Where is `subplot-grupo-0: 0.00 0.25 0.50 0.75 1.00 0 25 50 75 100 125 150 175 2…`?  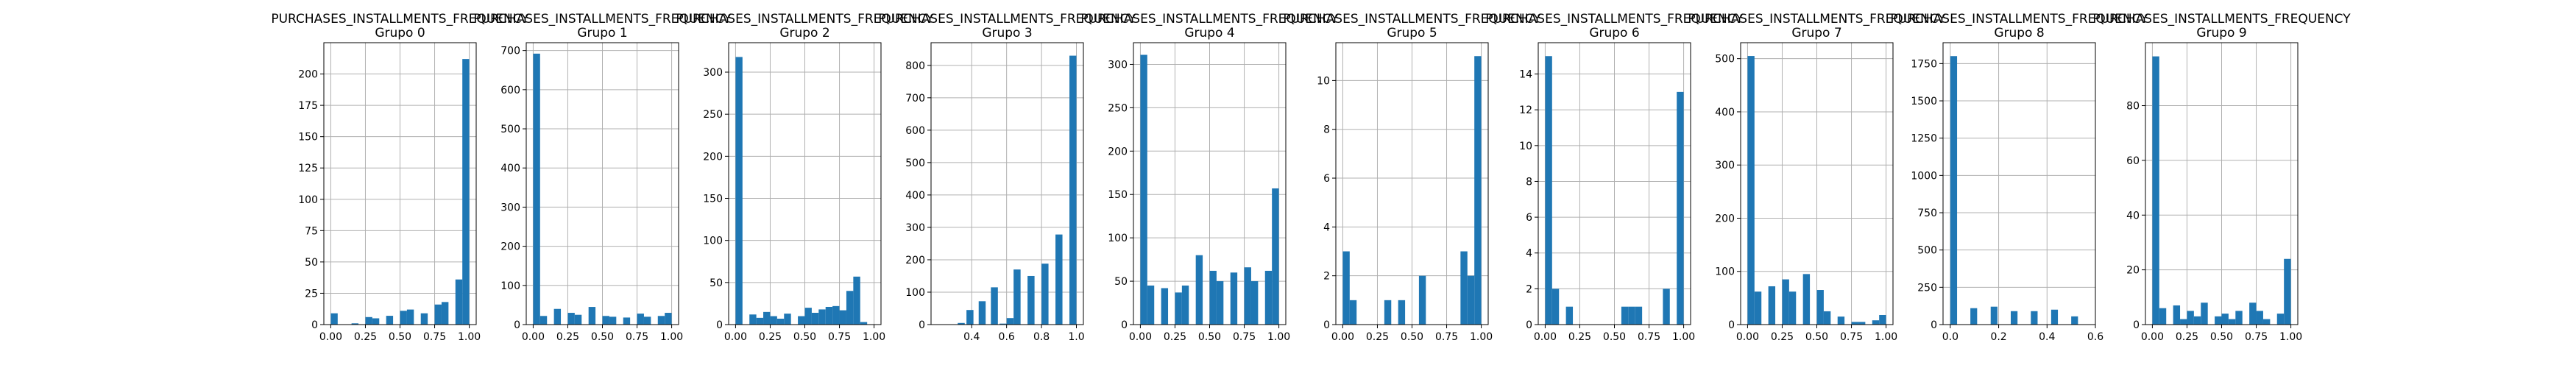 subplot-grupo-0: 0.00 0.25 0.50 0.75 1.00 0 25 50 75 100 125 150 175 2… is located at coordinates (400, 177).